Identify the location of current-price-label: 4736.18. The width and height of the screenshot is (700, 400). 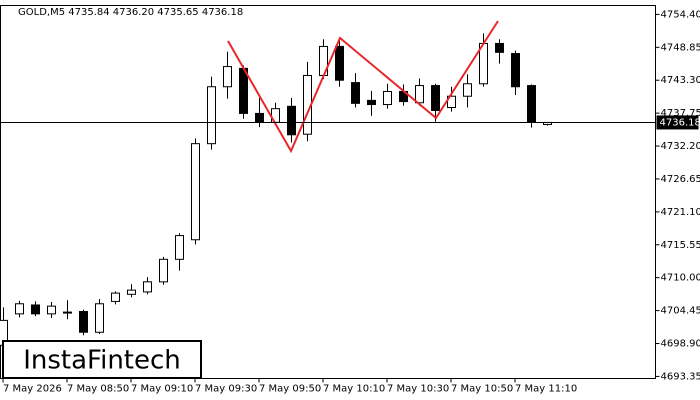
(680, 122).